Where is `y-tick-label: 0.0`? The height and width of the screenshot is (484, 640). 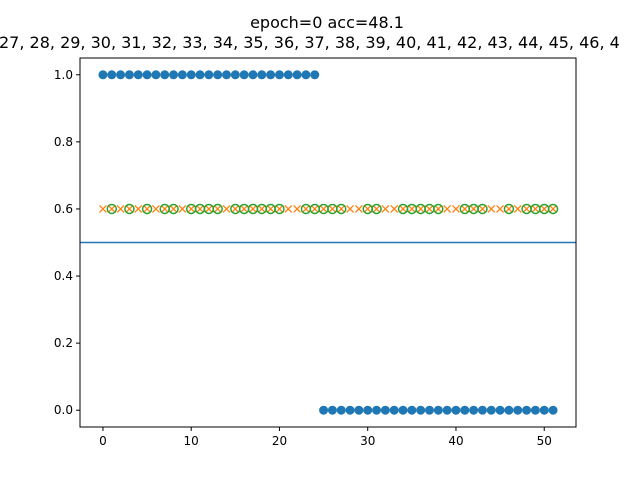
y-tick-label: 0.0 is located at coordinates (63, 410).